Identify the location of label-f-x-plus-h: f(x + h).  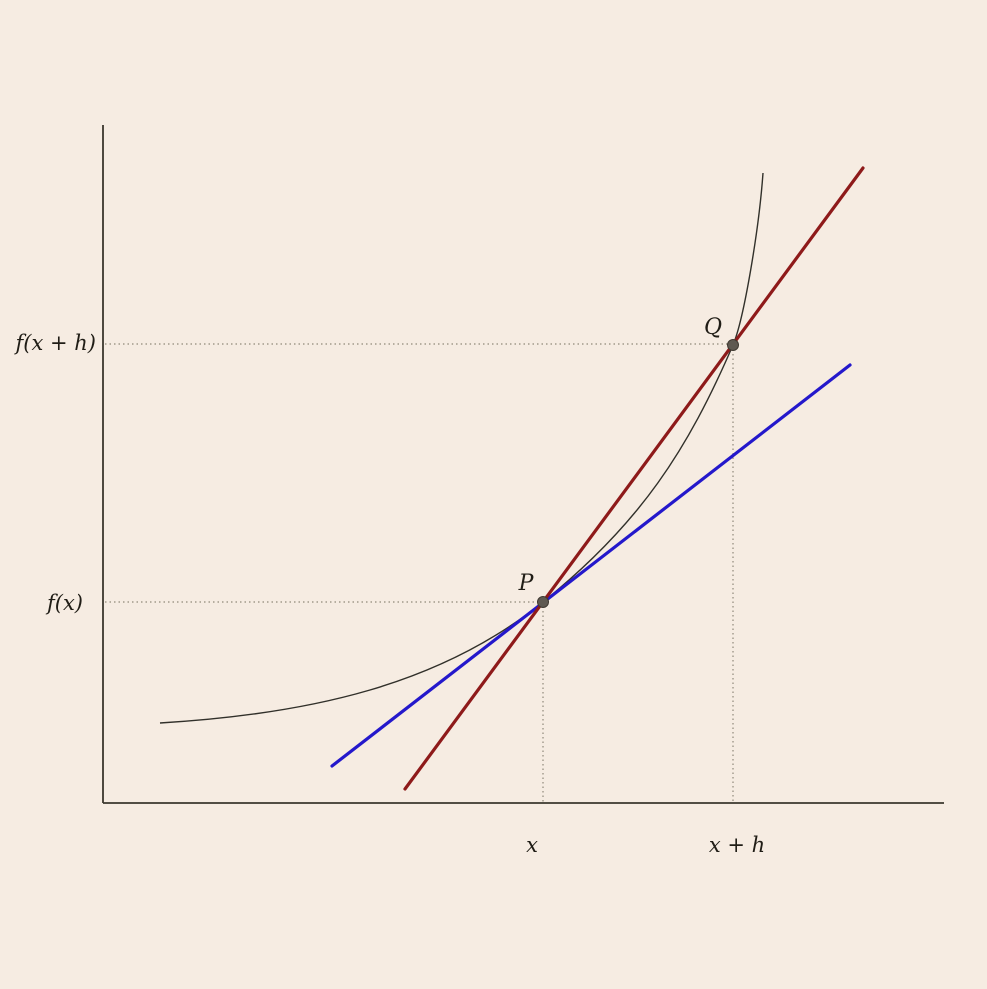
(55, 343).